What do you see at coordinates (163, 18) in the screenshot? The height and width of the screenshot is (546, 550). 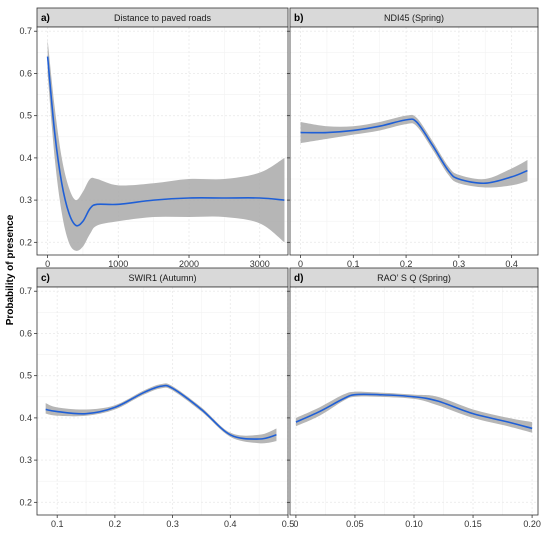 I see `panel-1-title: Distance to paved roads` at bounding box center [163, 18].